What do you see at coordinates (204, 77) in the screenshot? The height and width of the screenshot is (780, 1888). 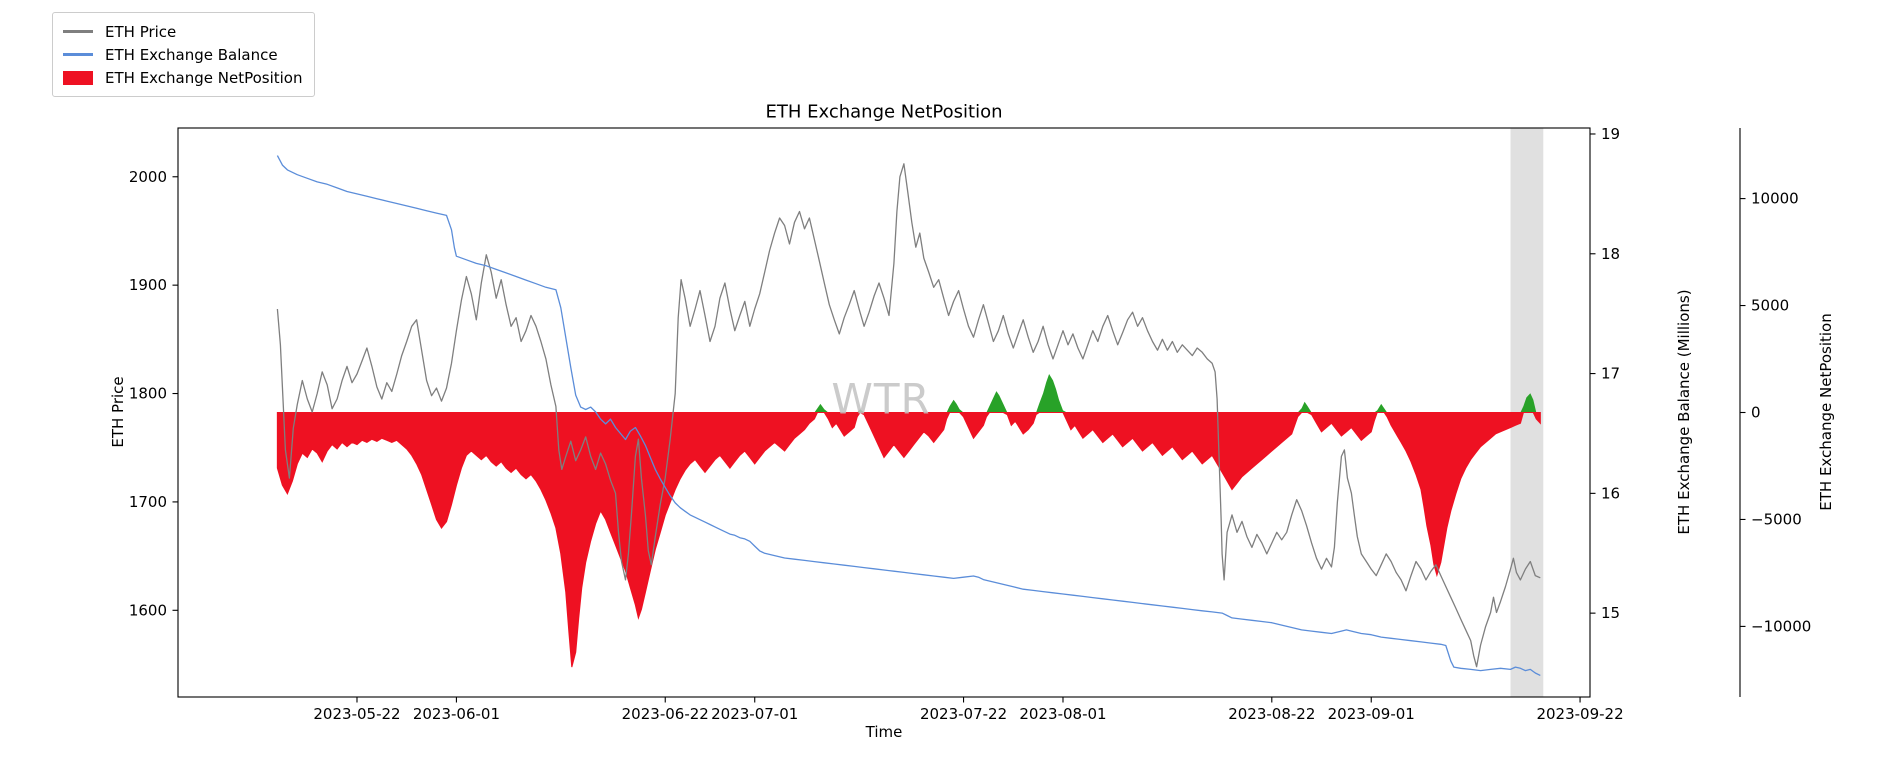 I see `legend-label: ETH Exchange NetPosition` at bounding box center [204, 77].